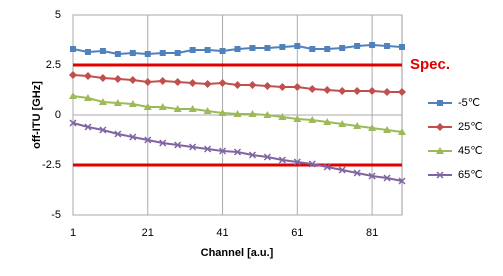  I want to click on x-axis-title: Channel [a.u.], so click(237, 253).